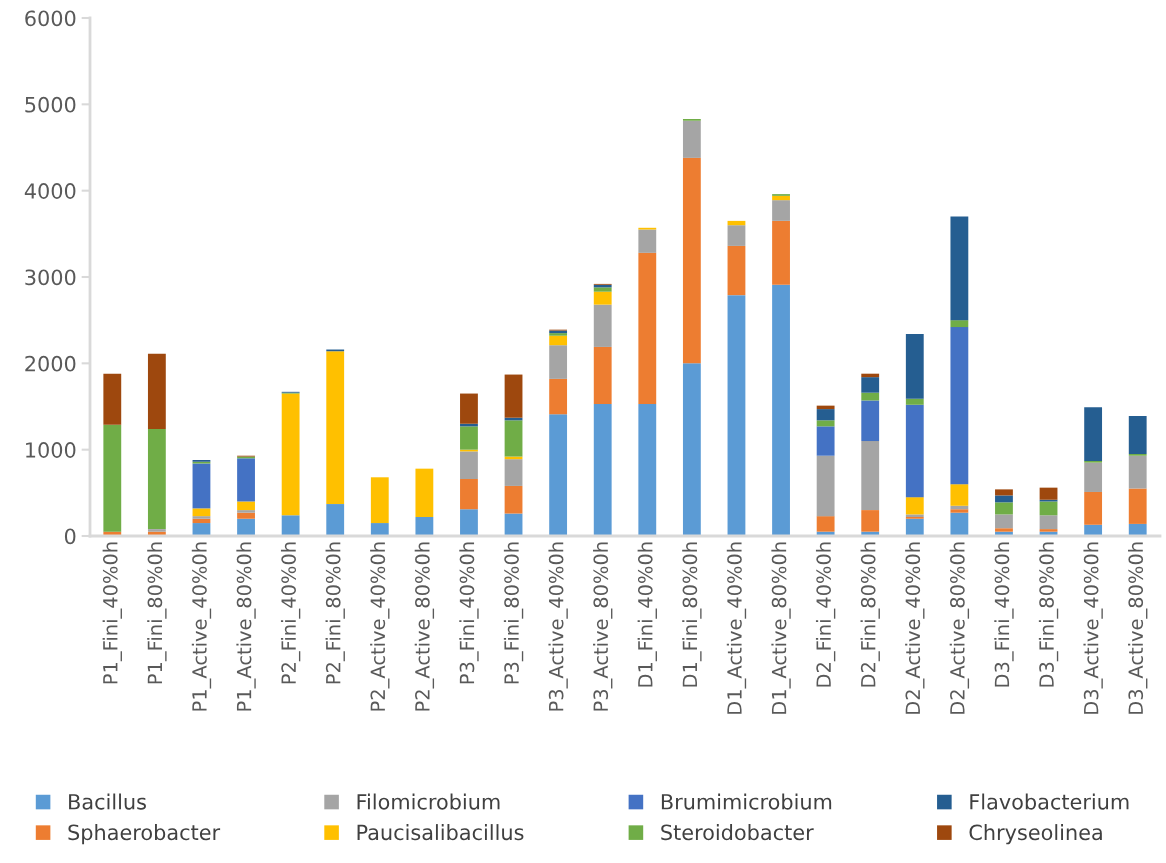  I want to click on x-tick-label: P1_Active_40%0h, so click(201, 626).